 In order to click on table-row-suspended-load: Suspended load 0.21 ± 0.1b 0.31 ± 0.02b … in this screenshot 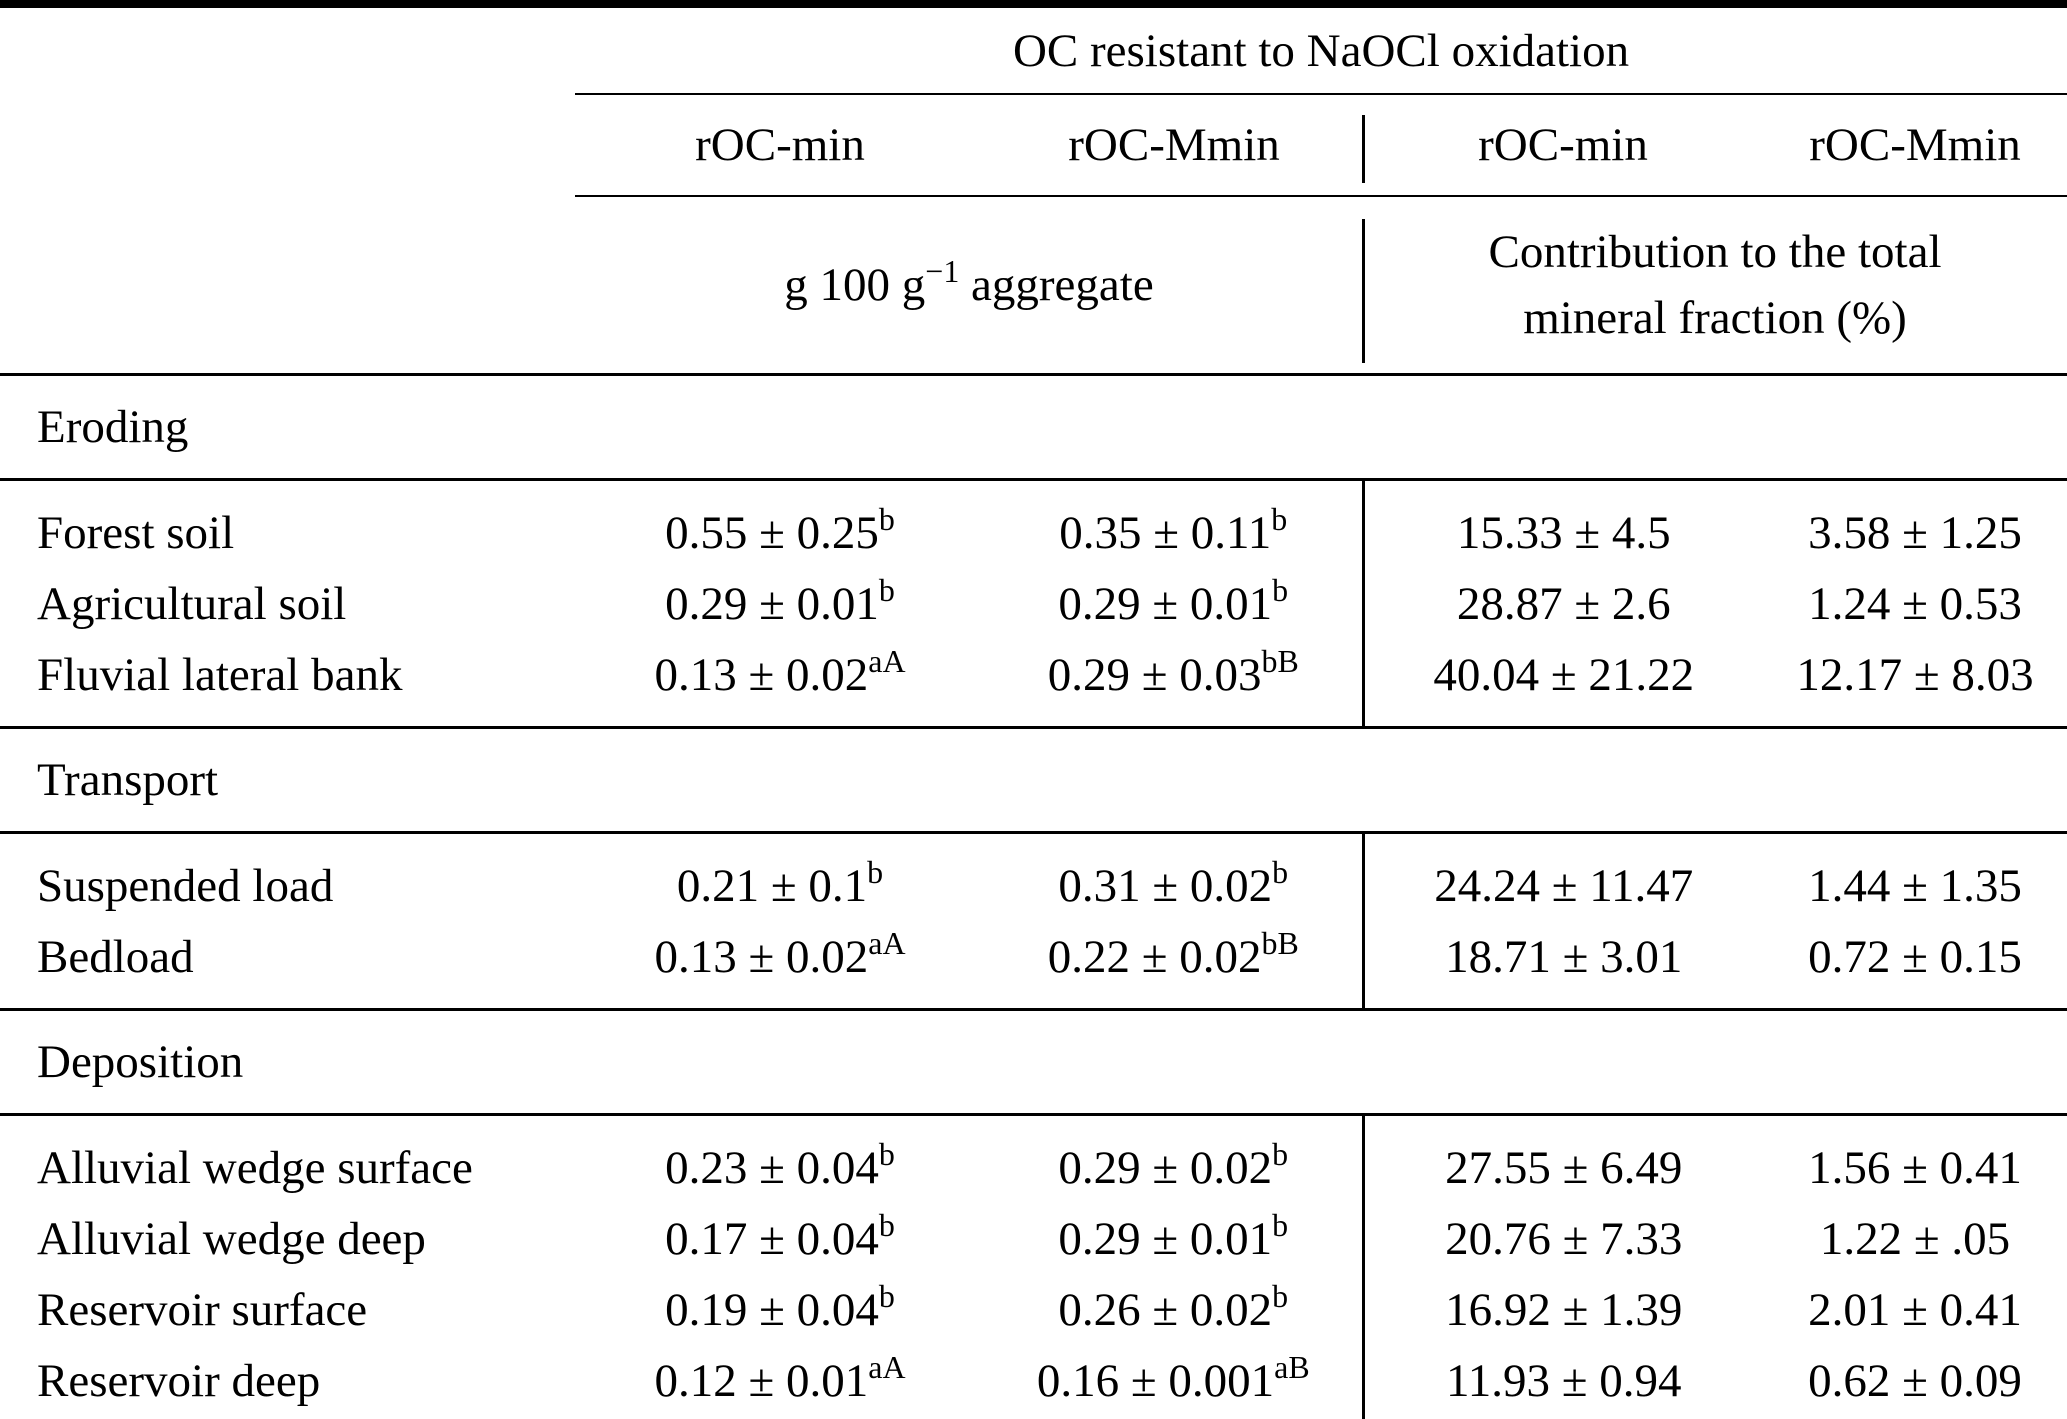, I will do `click(1033, 877)`.